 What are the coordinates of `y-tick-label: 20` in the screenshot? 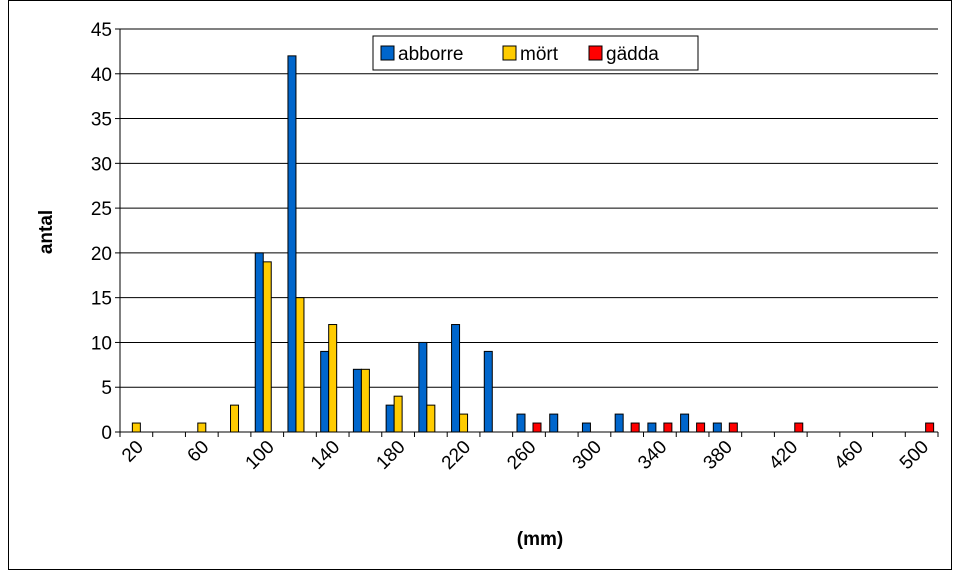 It's located at (101, 254).